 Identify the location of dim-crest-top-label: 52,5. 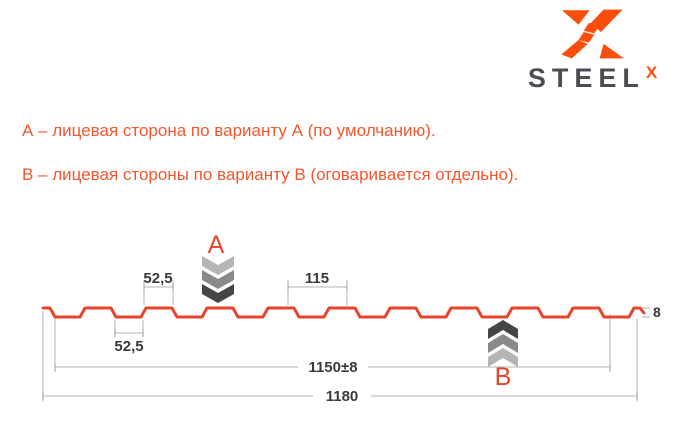
(157, 278).